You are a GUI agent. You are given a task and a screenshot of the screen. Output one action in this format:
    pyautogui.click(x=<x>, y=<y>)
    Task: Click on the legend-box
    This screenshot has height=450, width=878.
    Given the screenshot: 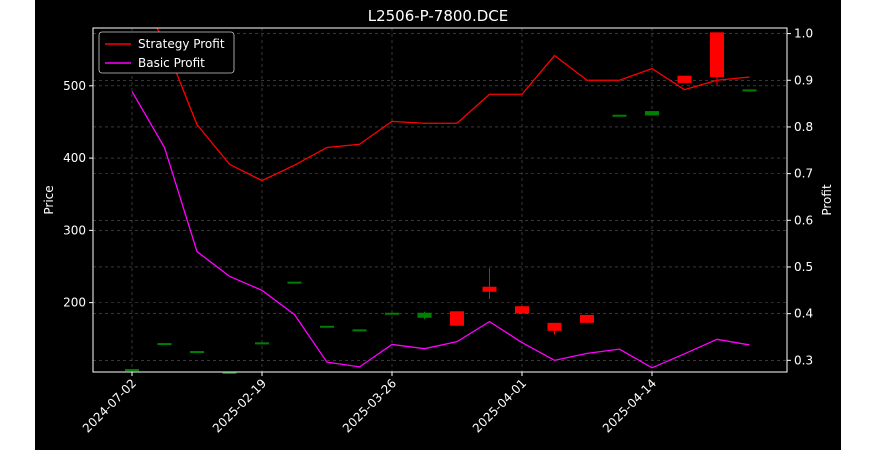 What is the action you would take?
    pyautogui.click(x=166, y=52)
    